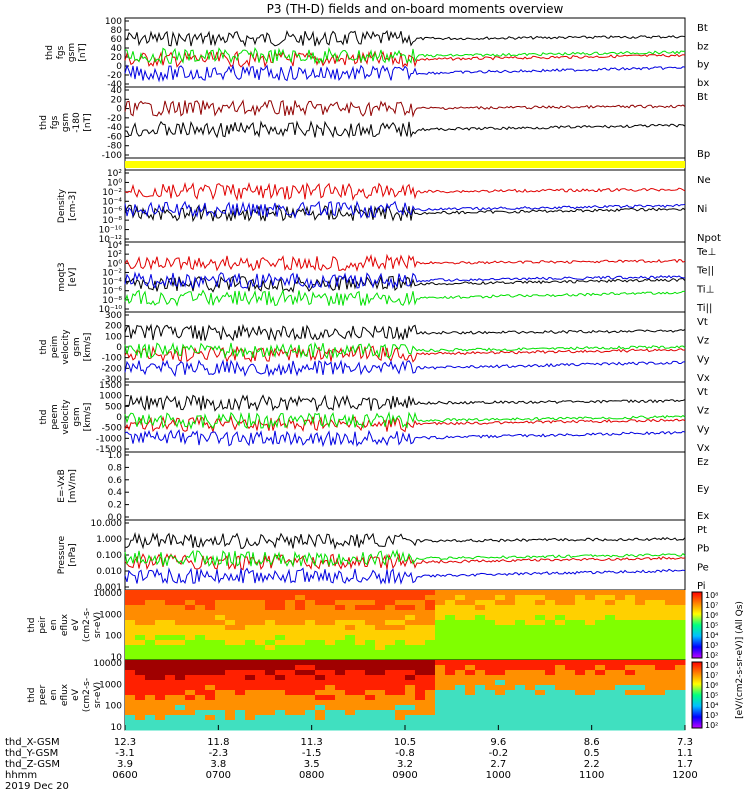  Describe the element at coordinates (54, 694) in the screenshot. I see `y-axis-label-line: en` at that location.